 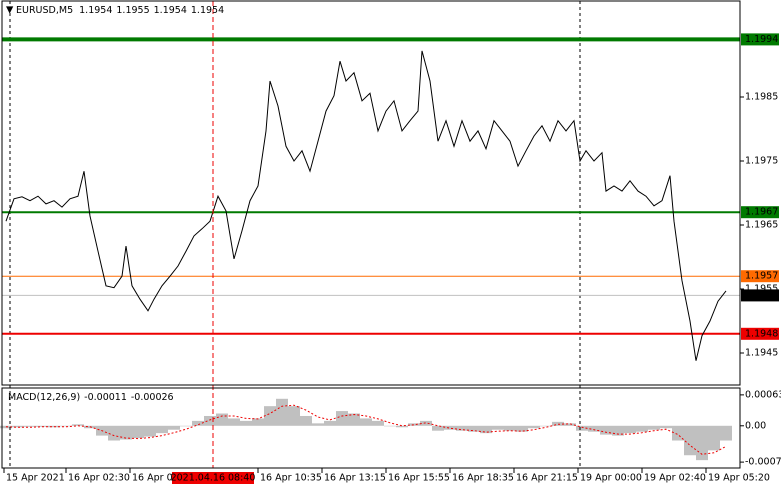 I want to click on y-tick-label: 1.1985, so click(x=761, y=97).